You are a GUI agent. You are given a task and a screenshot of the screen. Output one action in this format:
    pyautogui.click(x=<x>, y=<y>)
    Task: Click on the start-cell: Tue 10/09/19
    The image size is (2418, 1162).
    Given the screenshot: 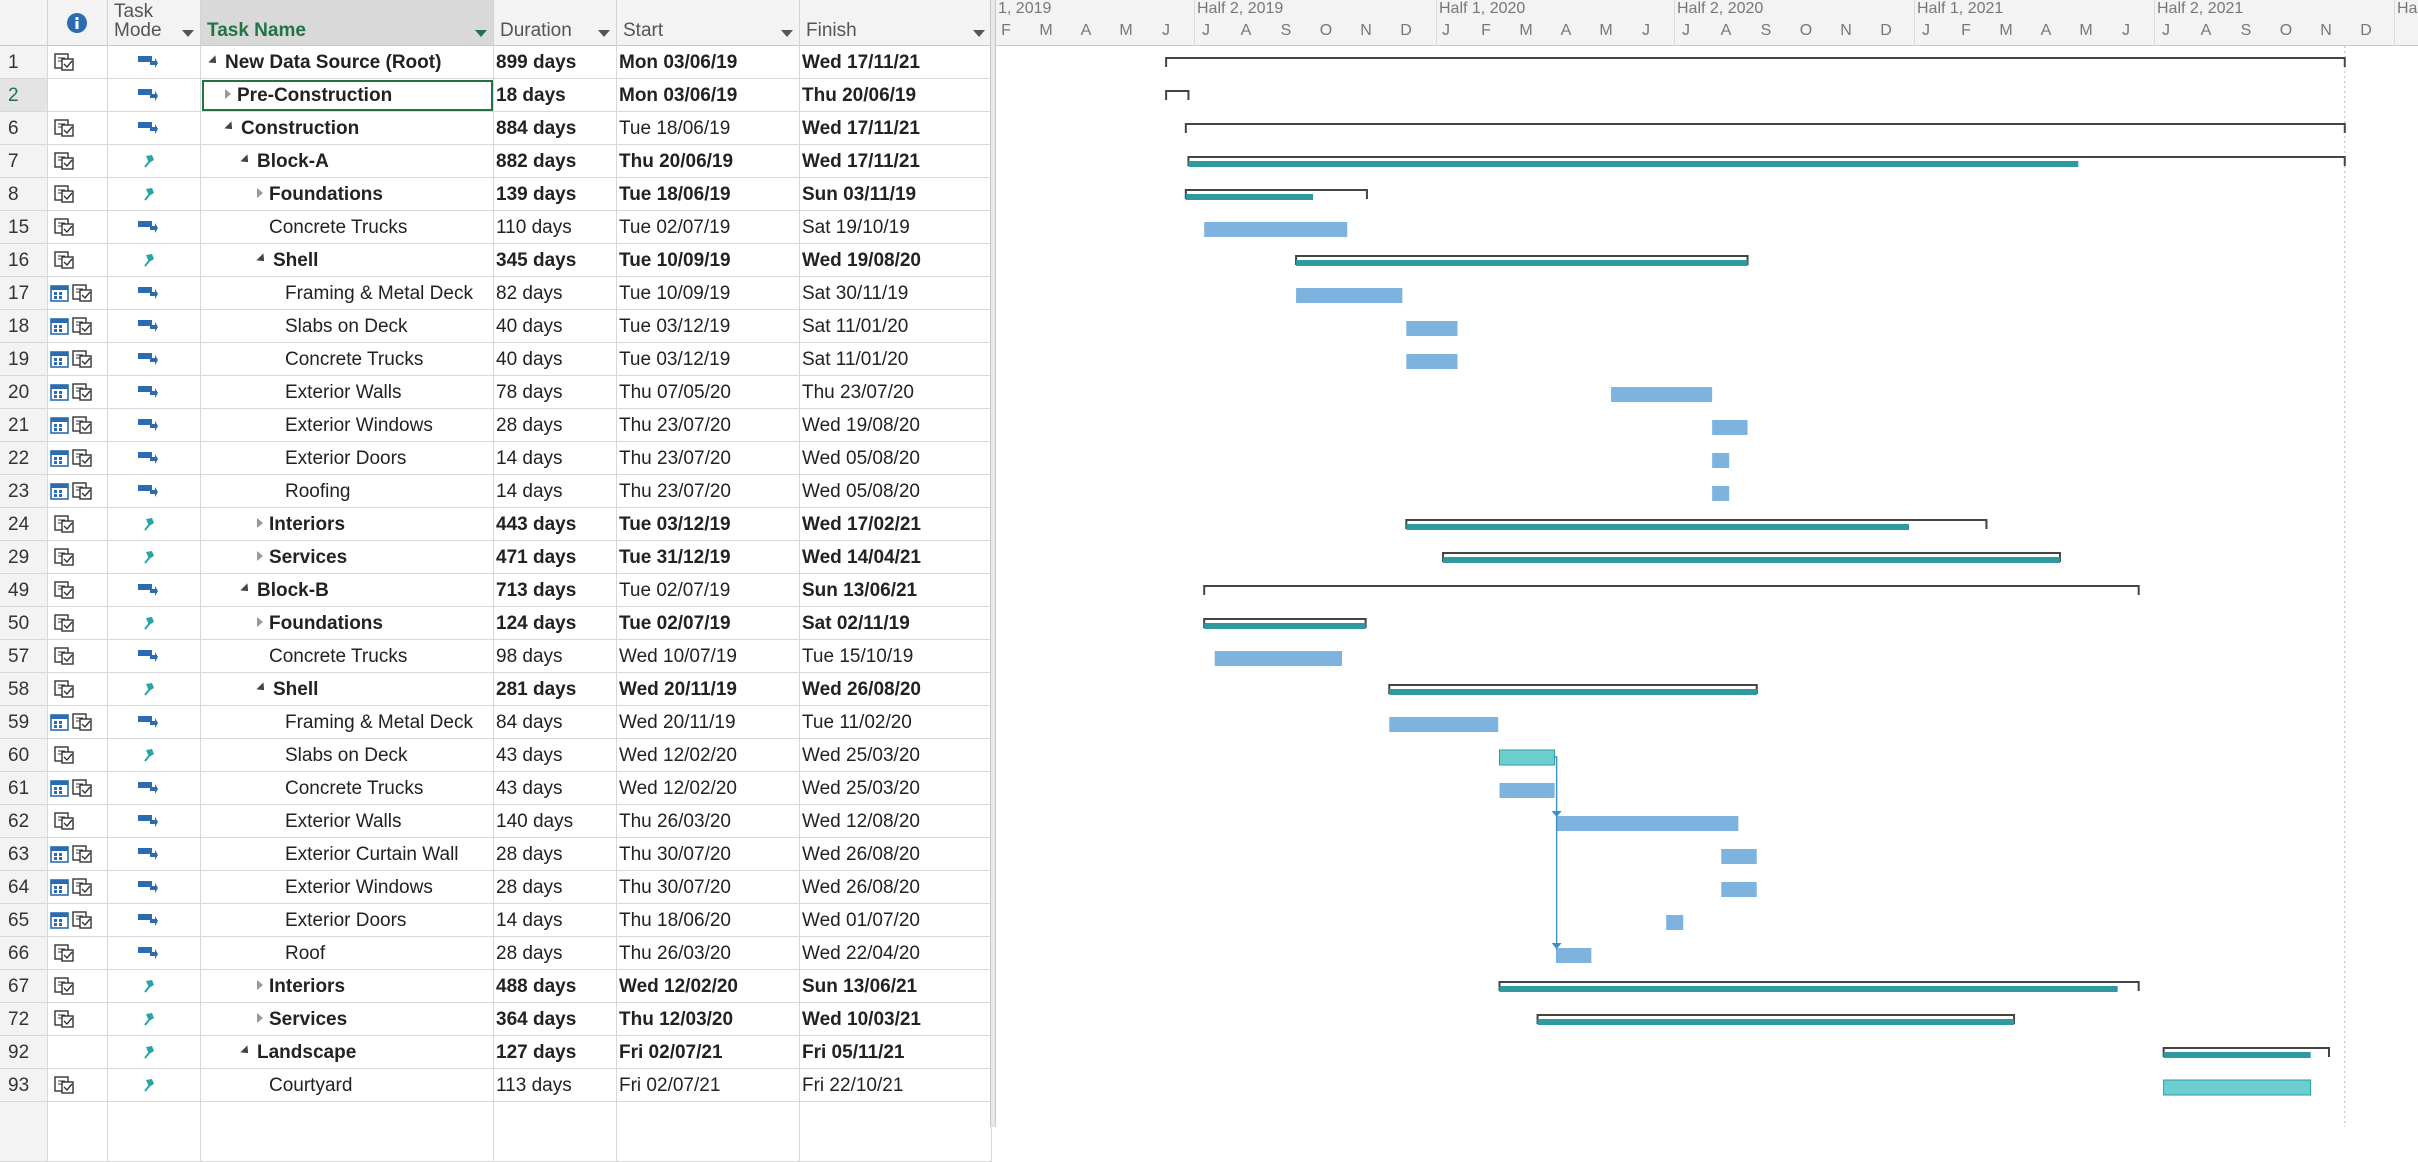 What is the action you would take?
    pyautogui.click(x=708, y=260)
    